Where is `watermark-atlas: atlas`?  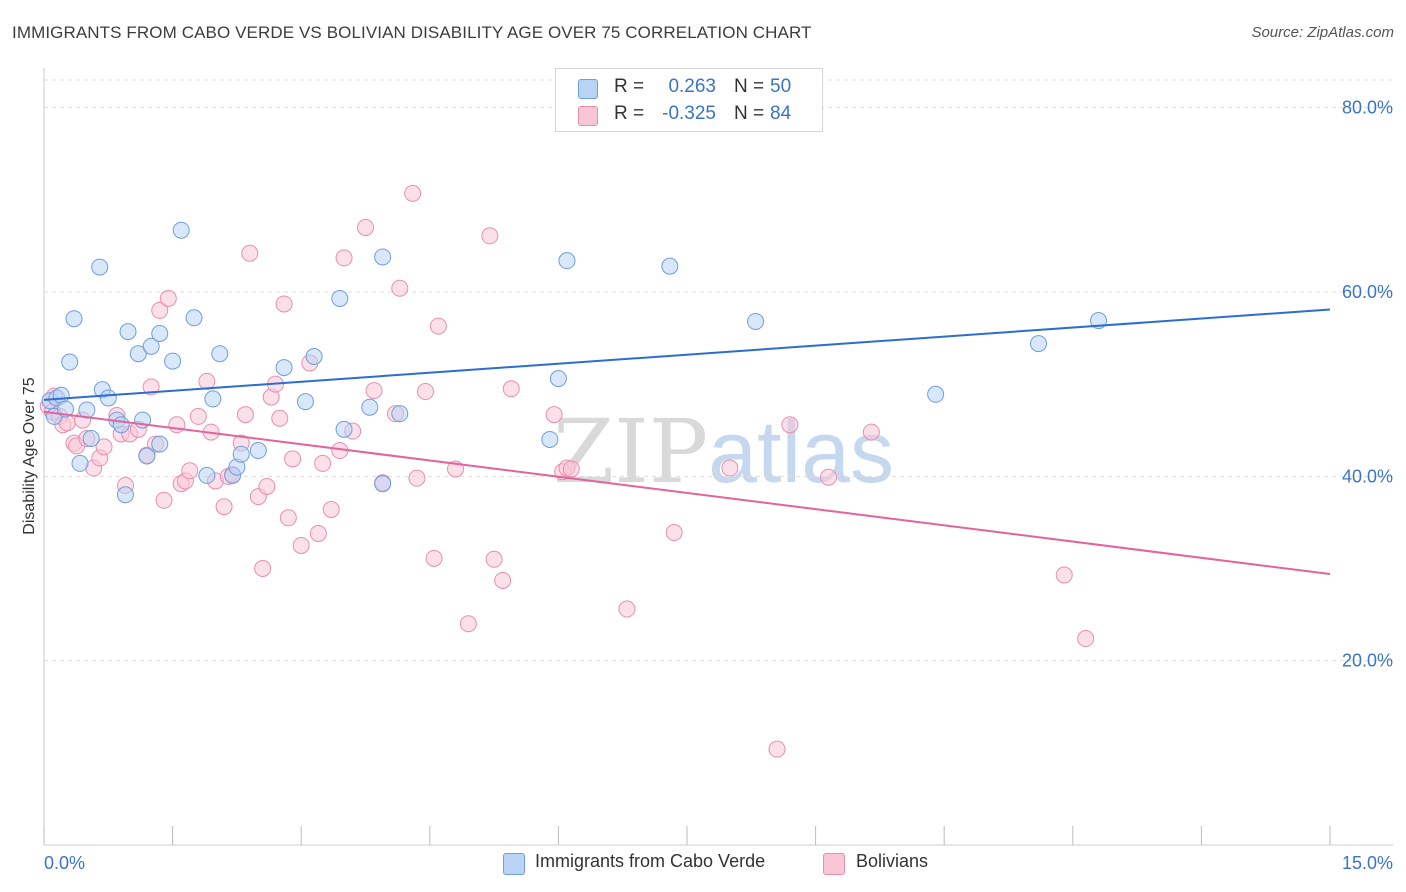
watermark-atlas: atlas is located at coordinates (801, 451).